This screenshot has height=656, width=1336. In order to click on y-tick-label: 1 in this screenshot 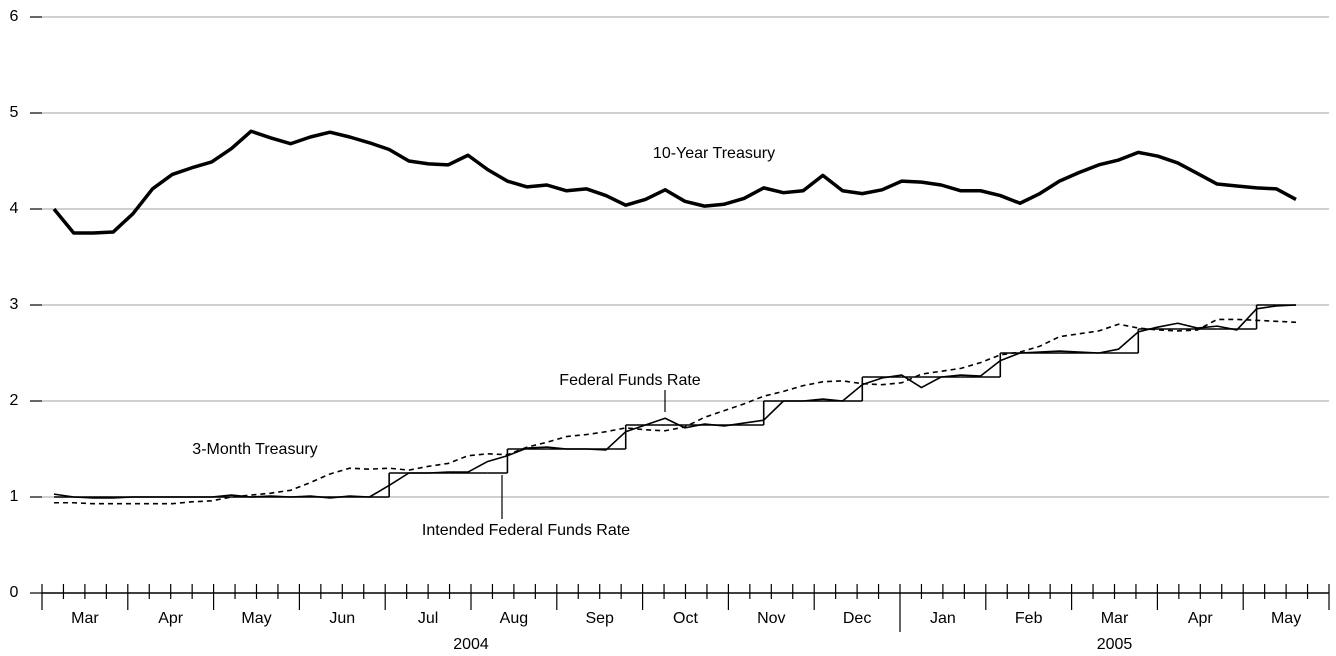, I will do `click(14, 496)`.